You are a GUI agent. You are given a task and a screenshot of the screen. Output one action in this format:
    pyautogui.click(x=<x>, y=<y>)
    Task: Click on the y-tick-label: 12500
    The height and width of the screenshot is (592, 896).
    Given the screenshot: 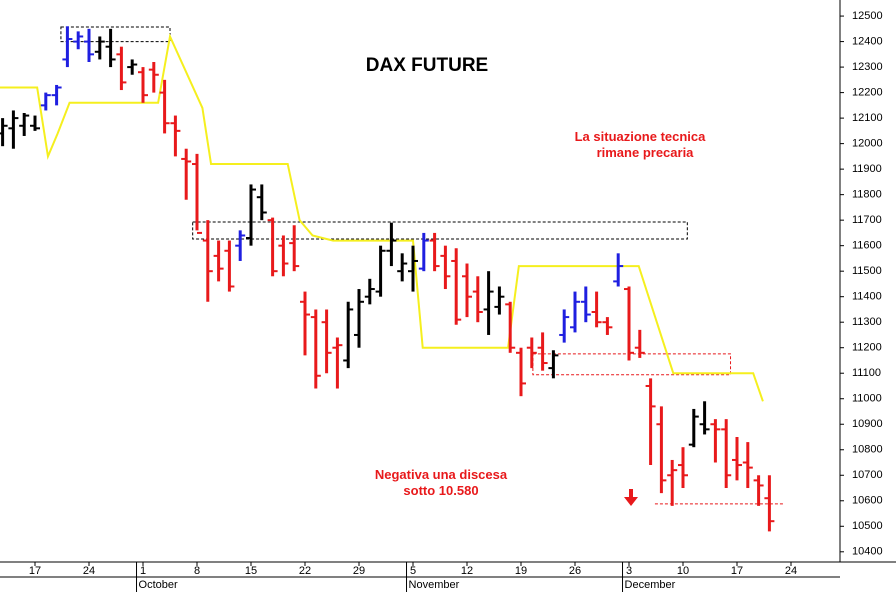 What is the action you would take?
    pyautogui.click(x=867, y=16)
    